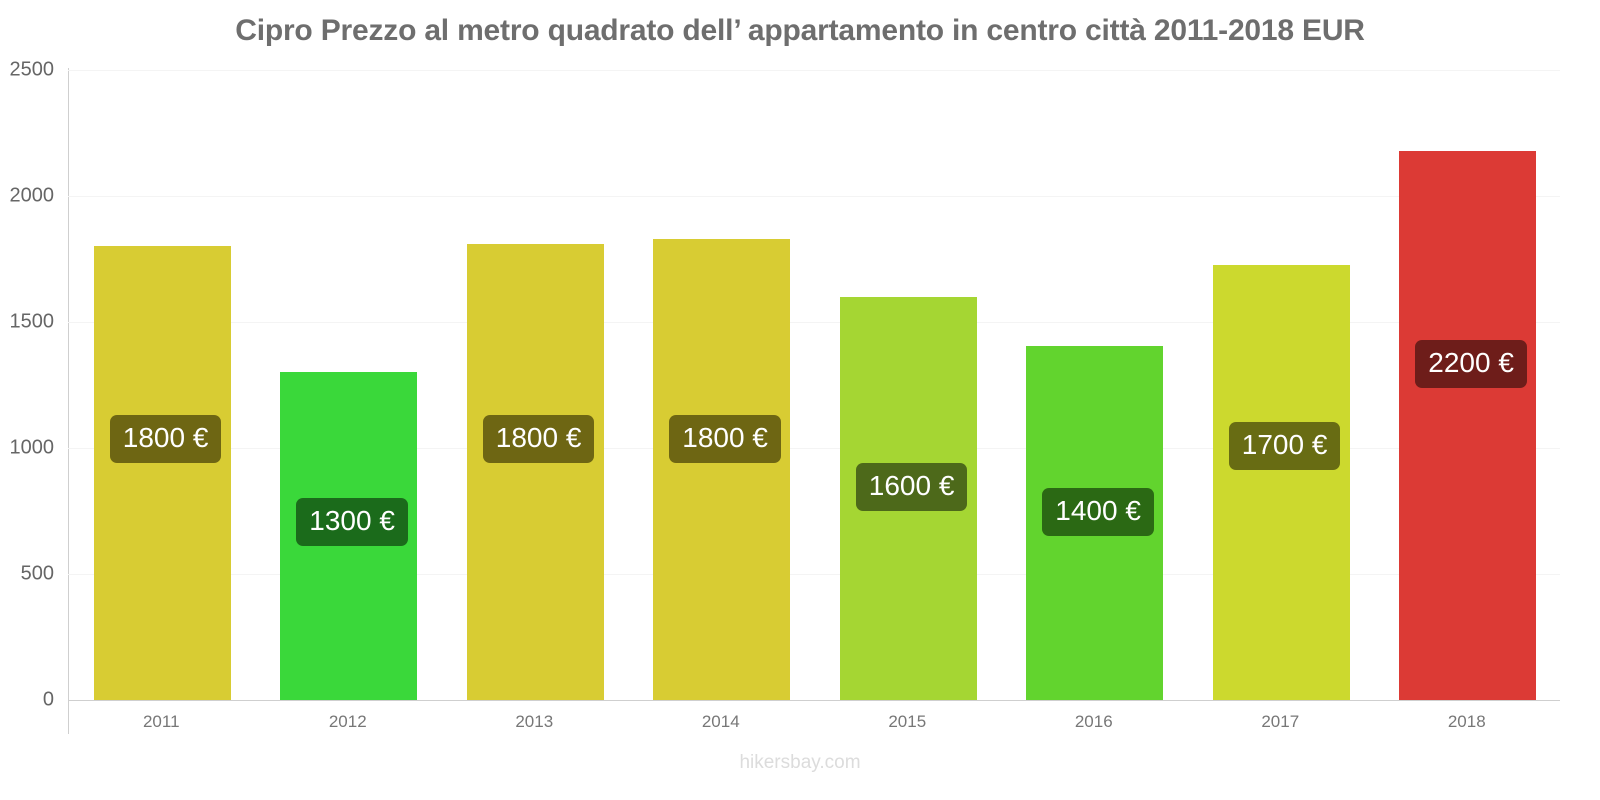 This screenshot has width=1600, height=800. Describe the element at coordinates (1471, 363) in the screenshot. I see `bar-value-label-2018: 2200 €` at that location.